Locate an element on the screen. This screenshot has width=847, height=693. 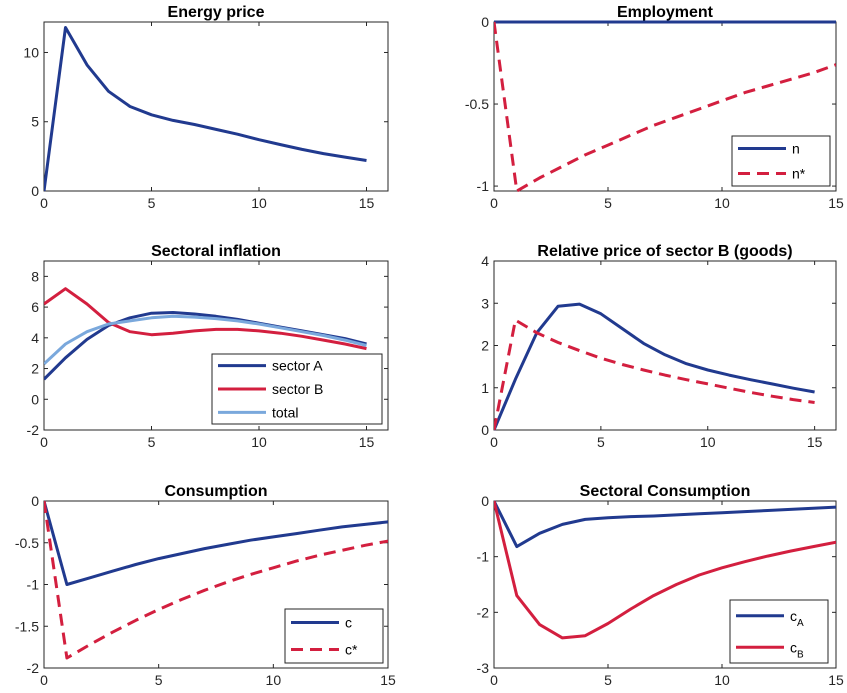
panel-consumption: Consumption 0 5 10 15 0 -0.5 -1 -1.5 -2 c c* is located at coordinates (205, 585).